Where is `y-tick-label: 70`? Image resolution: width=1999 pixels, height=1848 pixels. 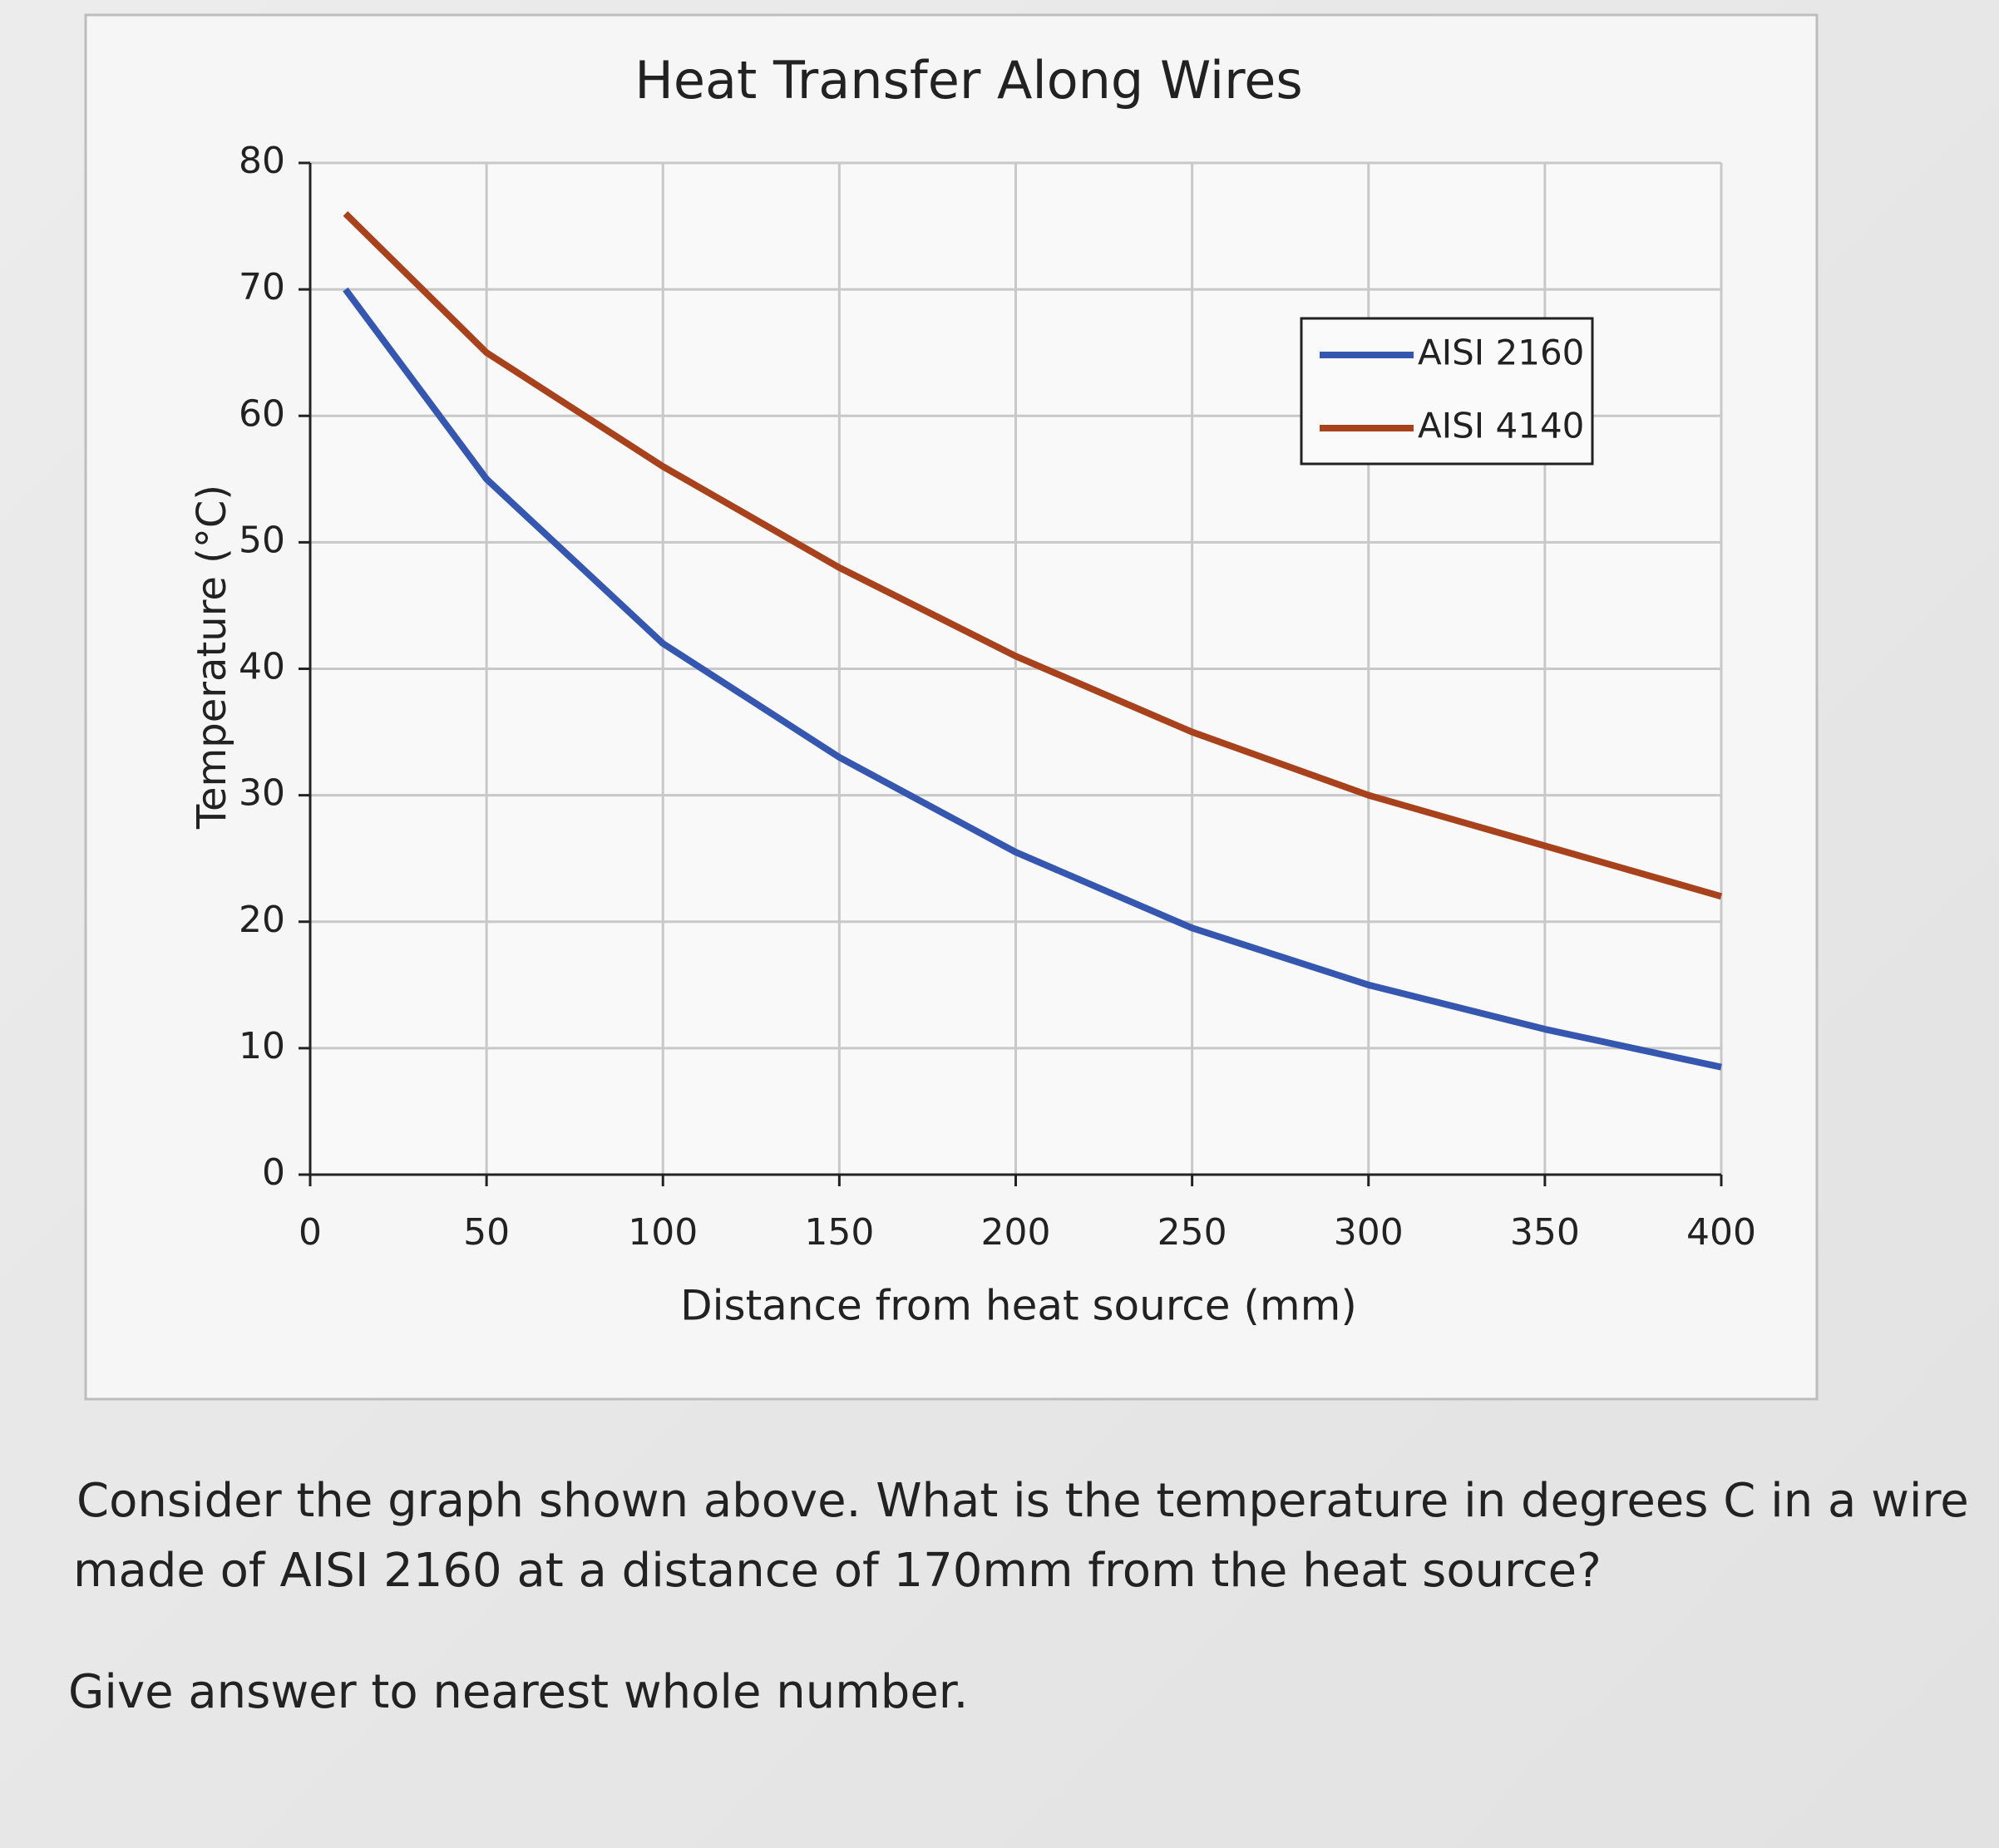 y-tick-label: 70 is located at coordinates (262, 287).